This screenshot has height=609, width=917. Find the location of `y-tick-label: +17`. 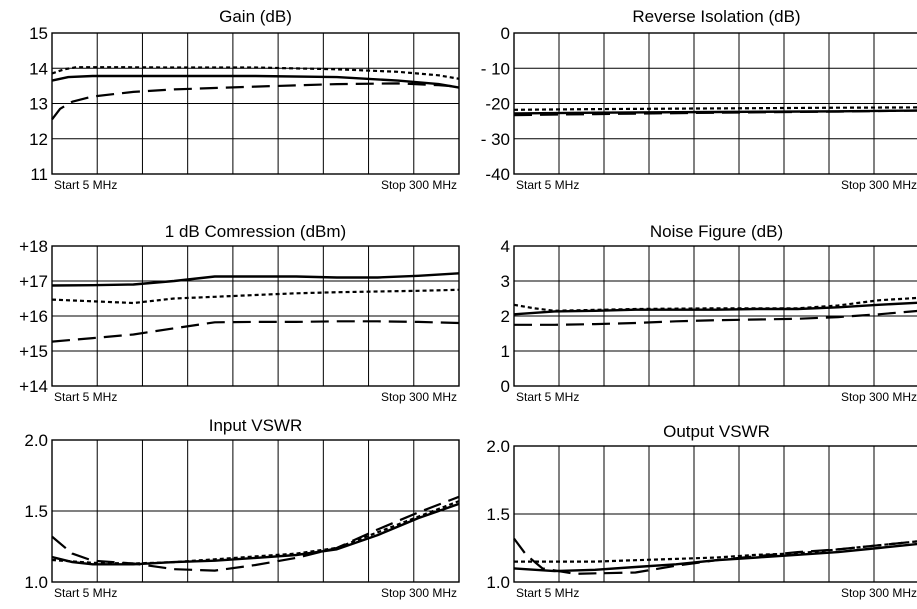

y-tick-label: +17 is located at coordinates (33, 281).